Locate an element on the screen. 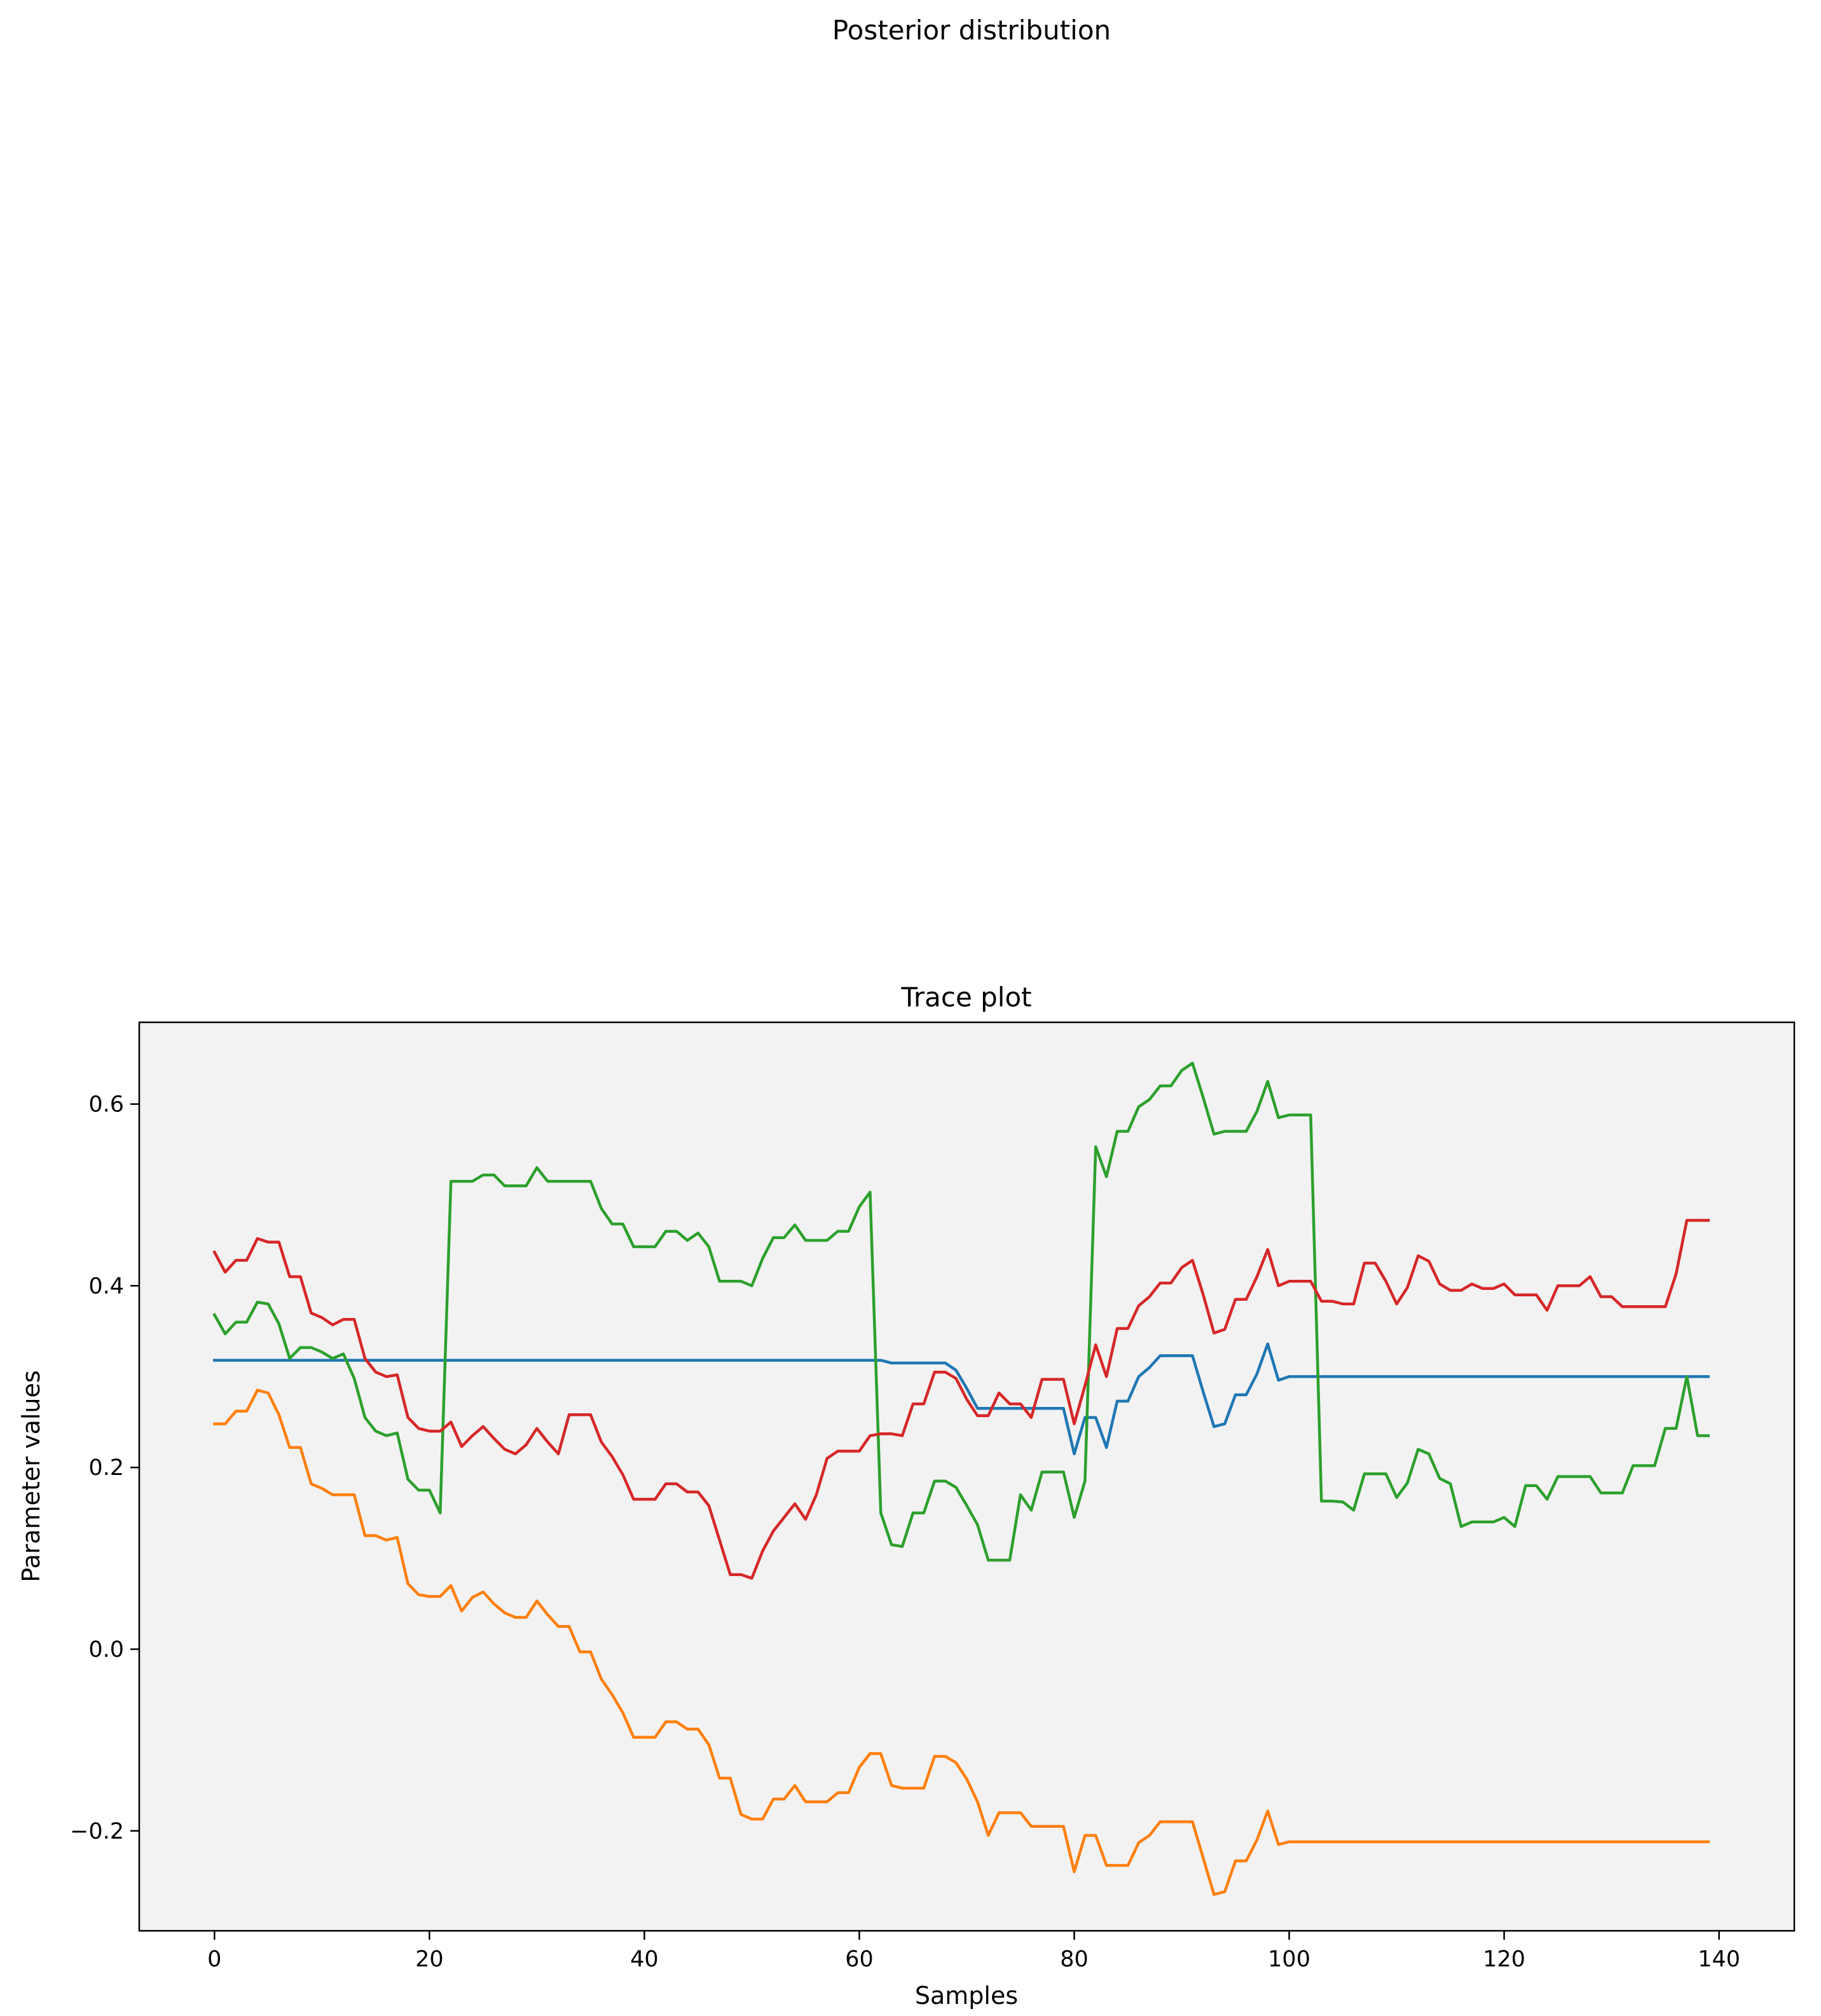 The height and width of the screenshot is (2016, 1821). x-tick-label: 120 is located at coordinates (1504, 1960).